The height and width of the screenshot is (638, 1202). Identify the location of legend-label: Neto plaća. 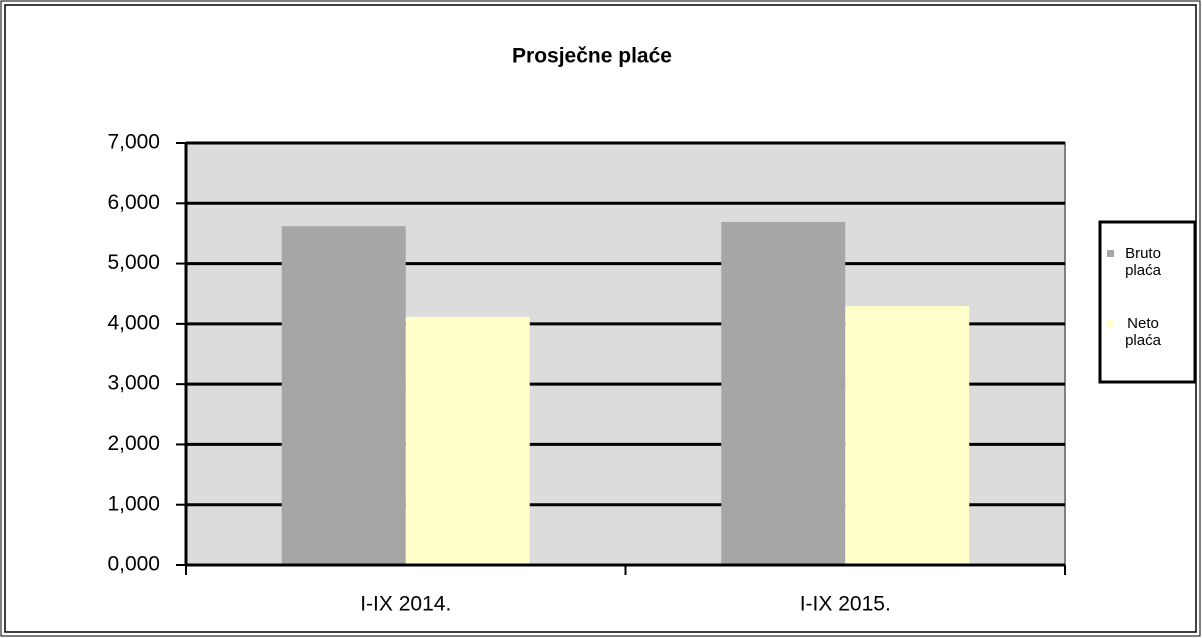
(1143, 332).